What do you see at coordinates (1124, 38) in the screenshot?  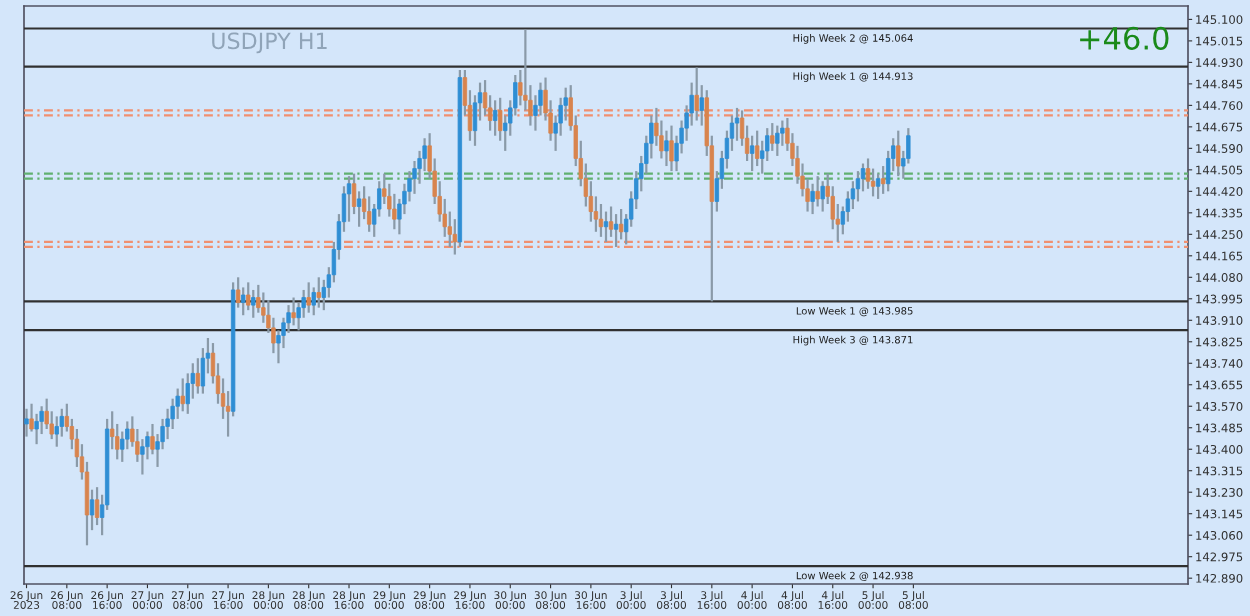 I see `annotation: +46.0` at bounding box center [1124, 38].